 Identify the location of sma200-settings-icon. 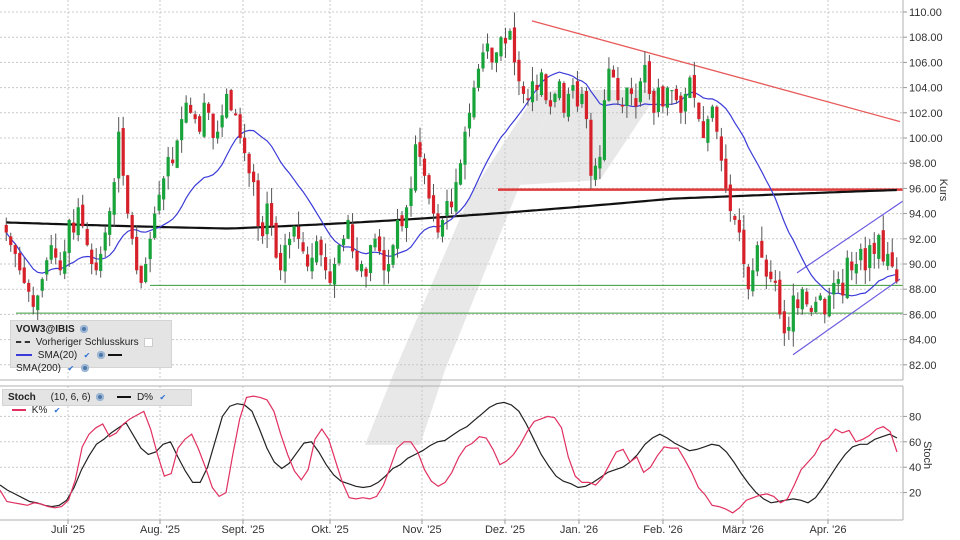
(84, 368).